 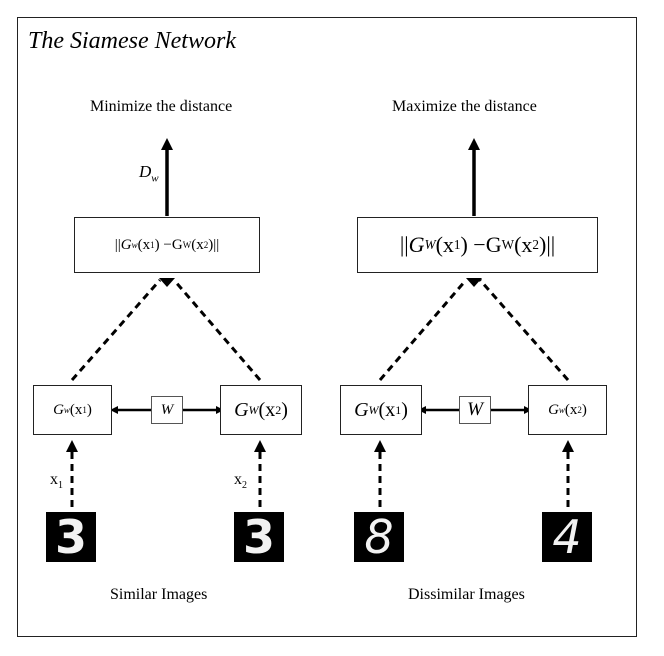 I want to click on left-x2-label: x2, so click(x=240, y=481).